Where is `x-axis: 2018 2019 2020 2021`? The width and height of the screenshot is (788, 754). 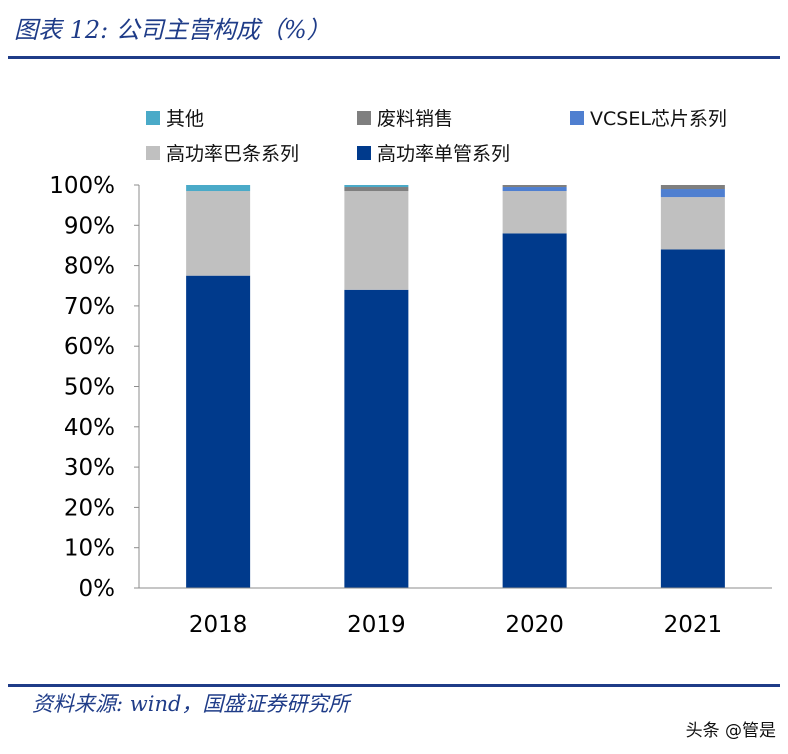
x-axis: 2018 2019 2020 2021 is located at coordinates (455, 612).